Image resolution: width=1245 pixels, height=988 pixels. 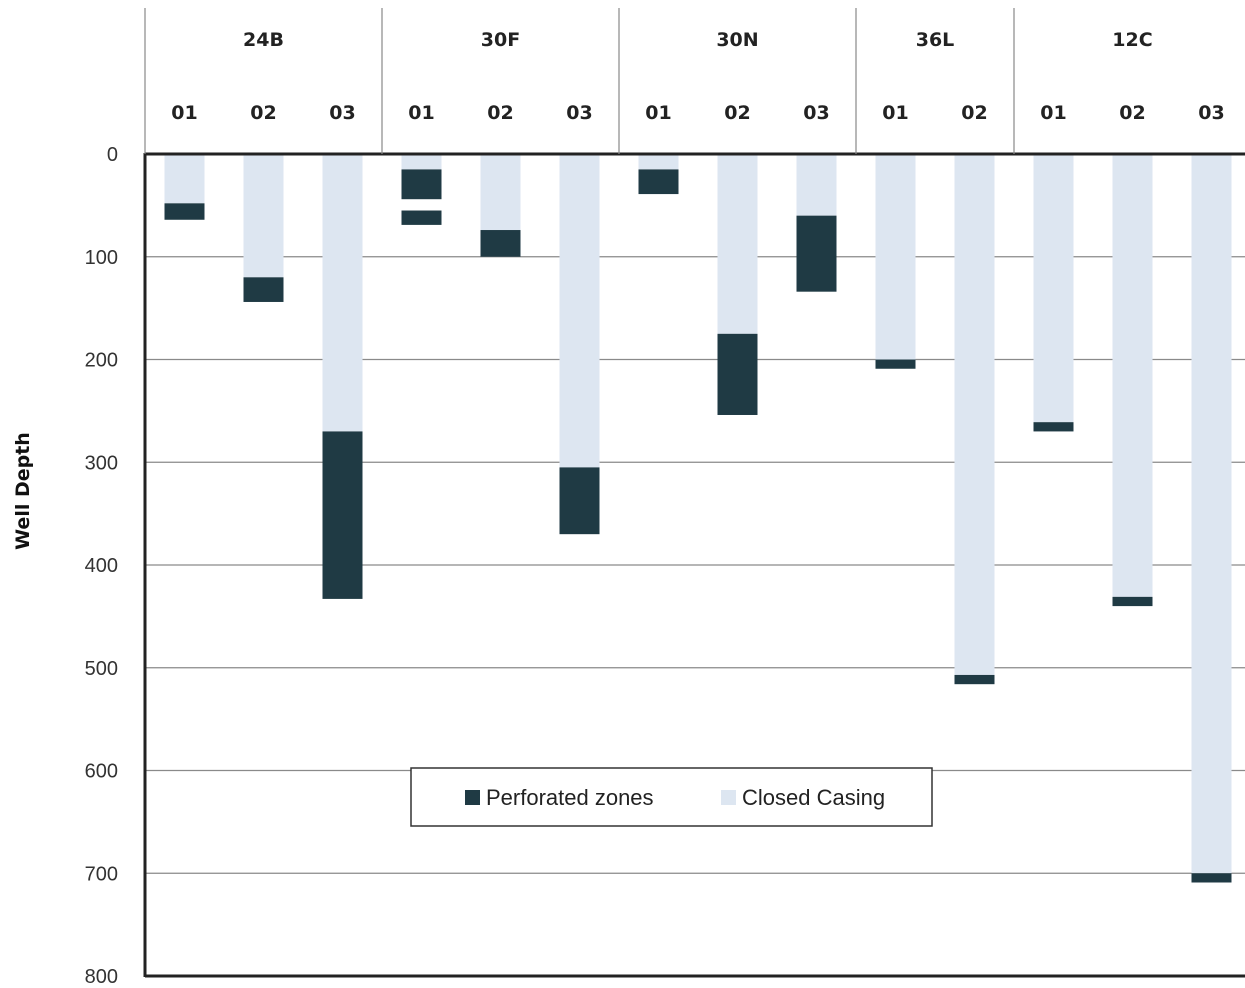 What do you see at coordinates (101, 463) in the screenshot?
I see `y-tick-label: 300` at bounding box center [101, 463].